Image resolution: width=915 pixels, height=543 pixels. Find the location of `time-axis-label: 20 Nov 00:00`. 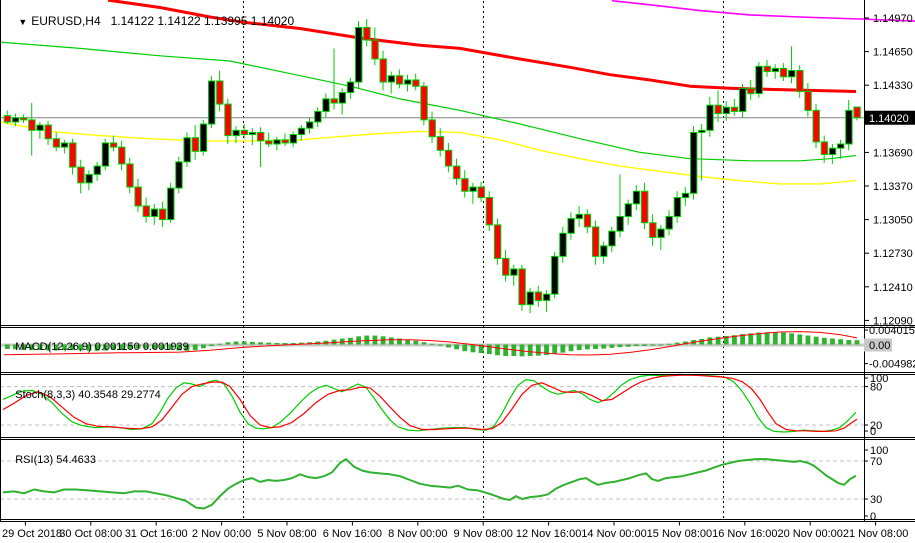

time-axis-label: 20 Nov 00:00 is located at coordinates (809, 534).